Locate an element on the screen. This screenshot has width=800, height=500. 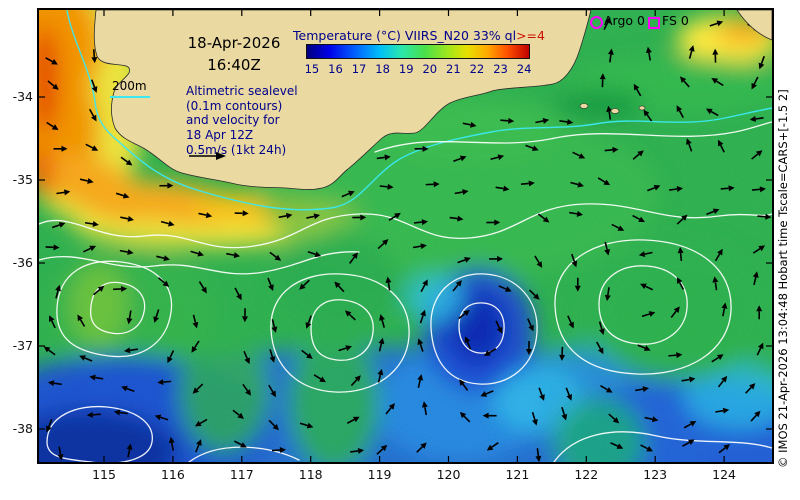
info-line: (0.1m contours) is located at coordinates (234, 105).